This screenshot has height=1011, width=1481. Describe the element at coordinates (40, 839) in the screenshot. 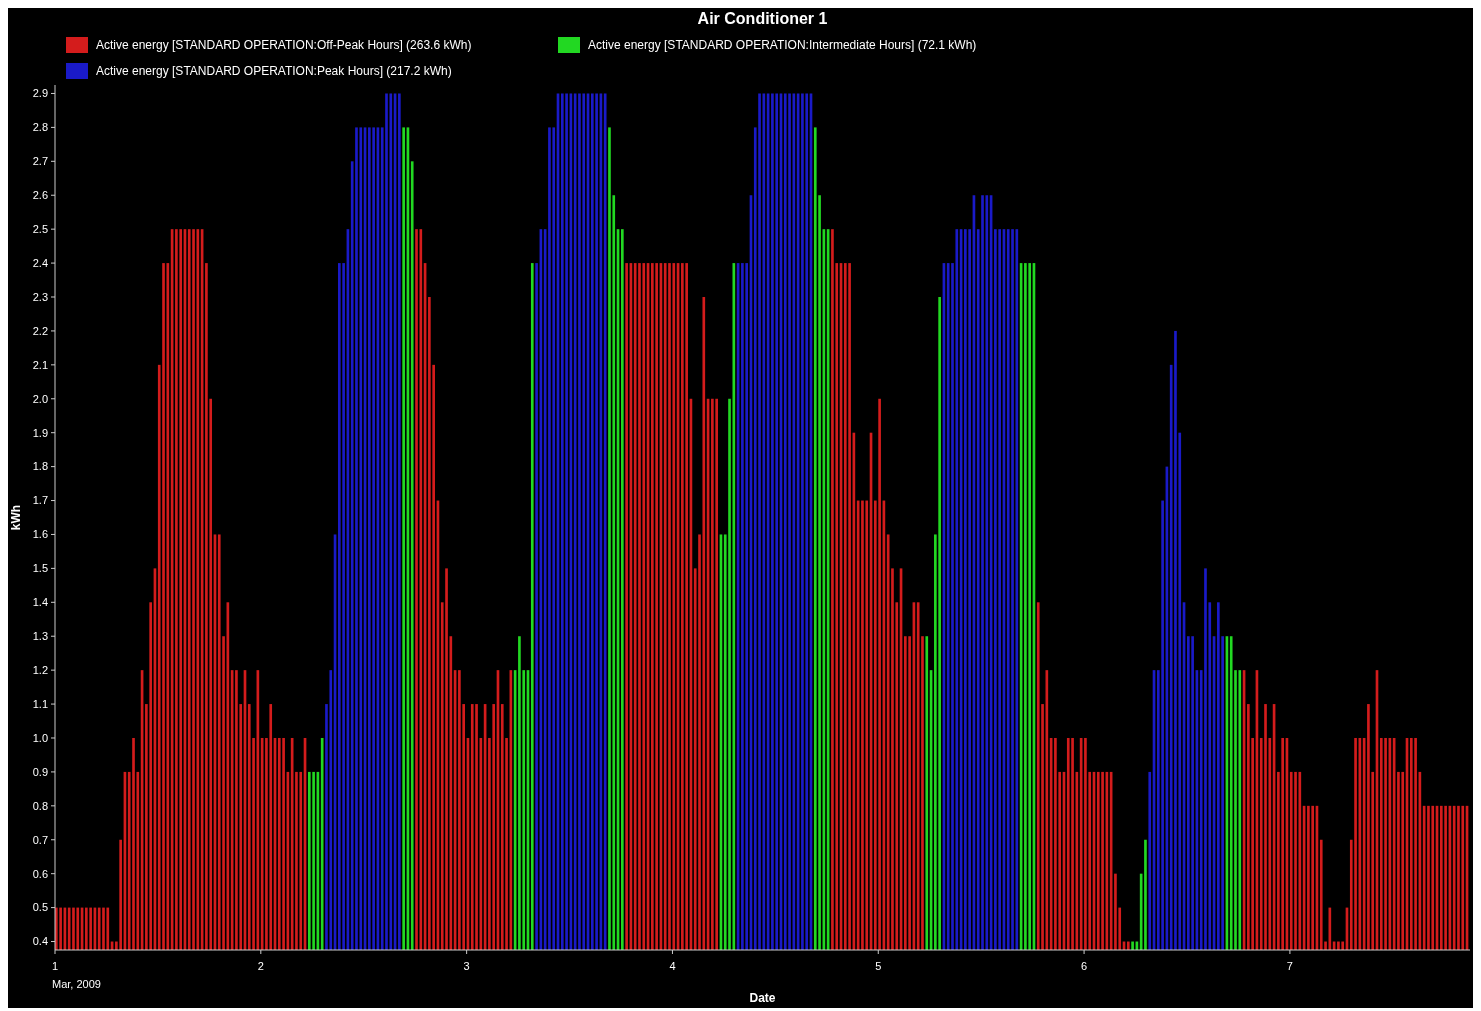

I see `y-tick-label: 0.7` at that location.